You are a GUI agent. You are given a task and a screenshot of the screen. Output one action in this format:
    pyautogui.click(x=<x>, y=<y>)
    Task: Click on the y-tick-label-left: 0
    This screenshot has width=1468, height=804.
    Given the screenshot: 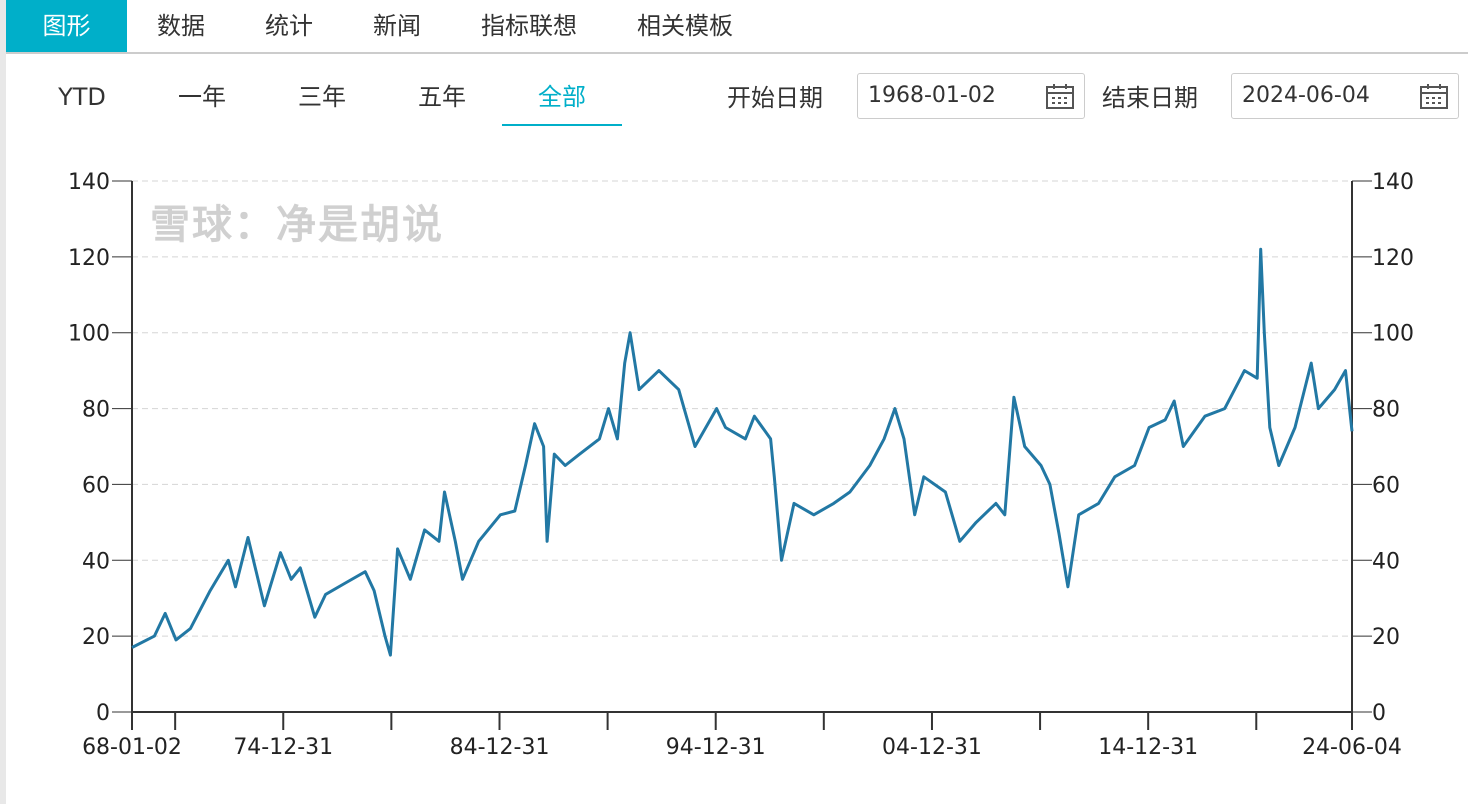 What is the action you would take?
    pyautogui.click(x=103, y=713)
    